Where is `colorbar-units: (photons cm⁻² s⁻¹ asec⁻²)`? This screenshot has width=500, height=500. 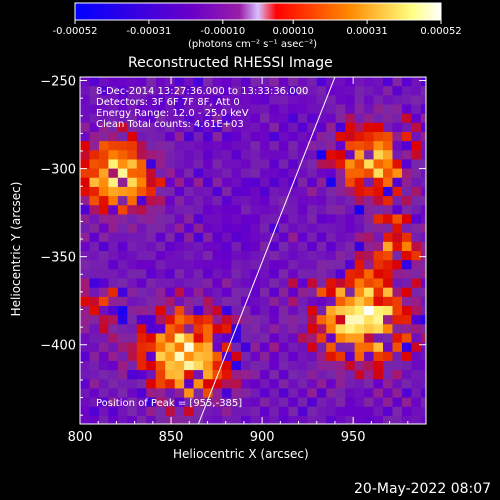
colorbar-units: (photons cm⁻² s⁻¹ asec⁻²) is located at coordinates (253, 44).